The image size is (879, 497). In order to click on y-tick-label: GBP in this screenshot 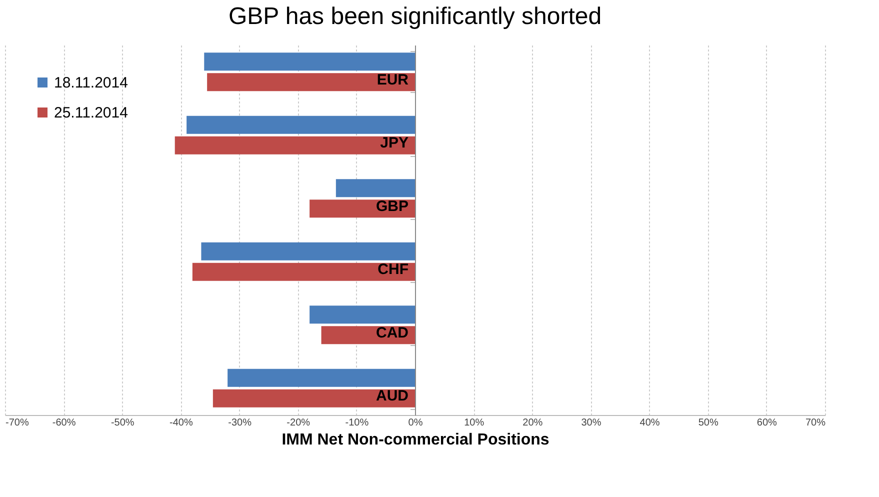, I will do `click(392, 206)`.